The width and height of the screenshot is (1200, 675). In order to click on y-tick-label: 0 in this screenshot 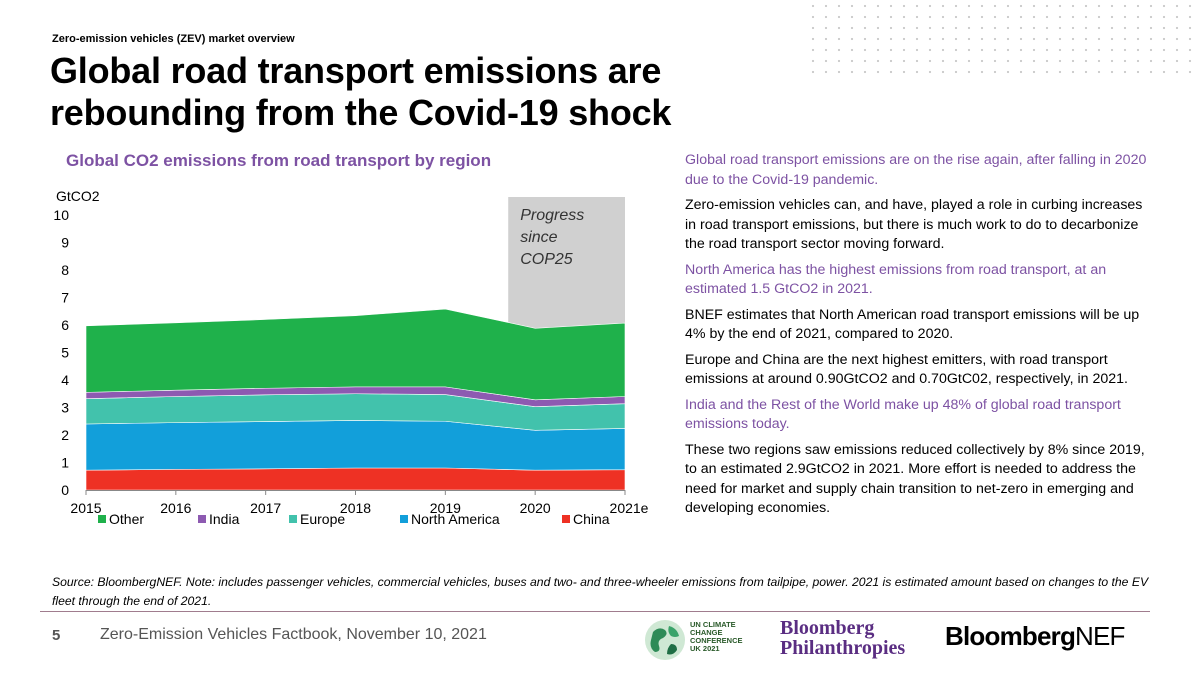, I will do `click(65, 490)`.